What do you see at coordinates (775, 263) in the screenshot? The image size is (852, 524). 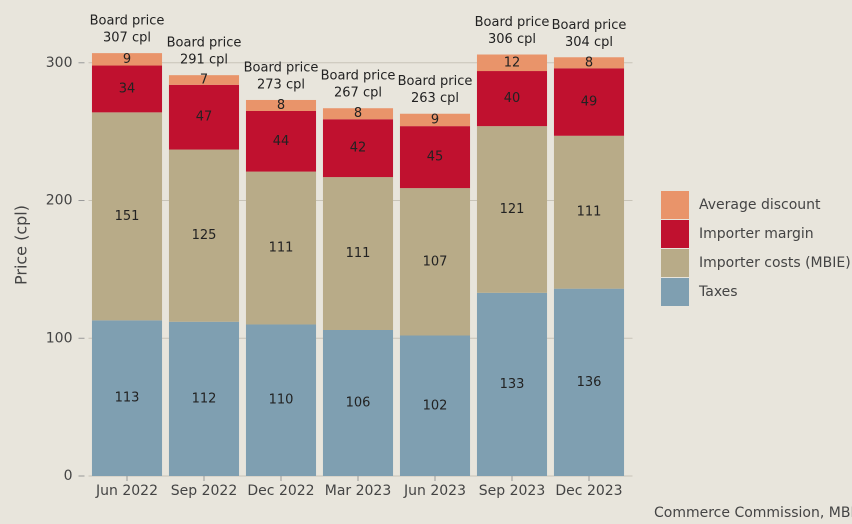 I see `legend-label: Importer costs (MBIE)` at bounding box center [775, 263].